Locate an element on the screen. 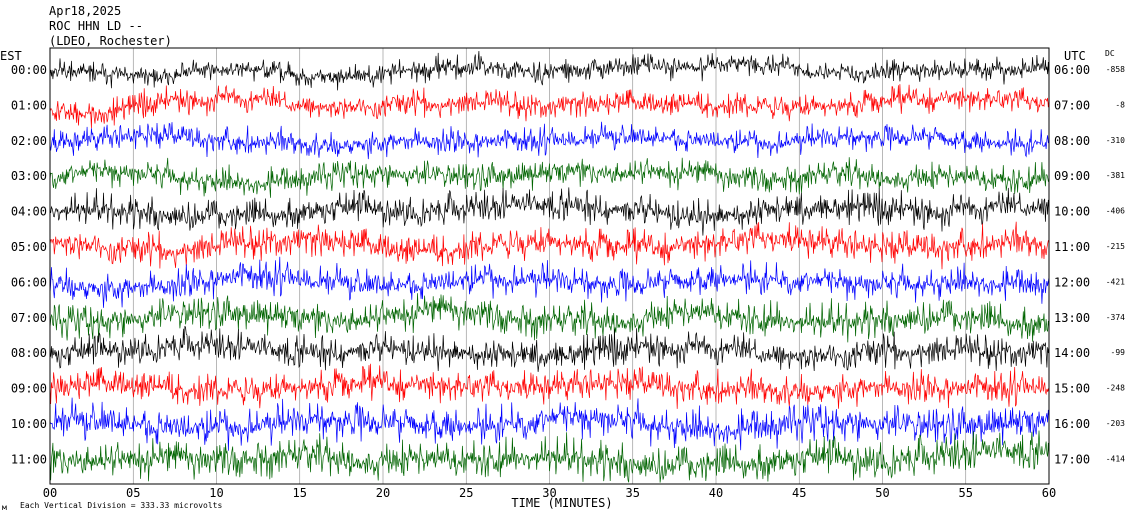  x-tick-label: 55 is located at coordinates (966, 493).